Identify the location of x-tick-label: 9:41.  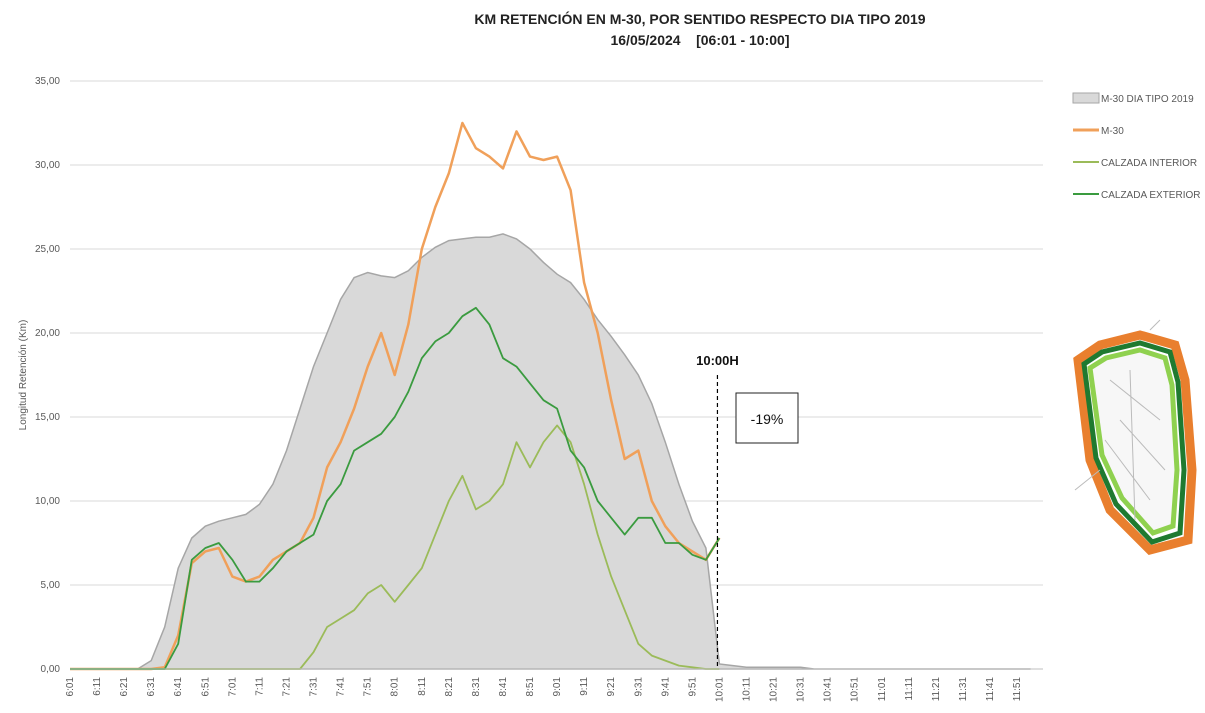
(665, 687).